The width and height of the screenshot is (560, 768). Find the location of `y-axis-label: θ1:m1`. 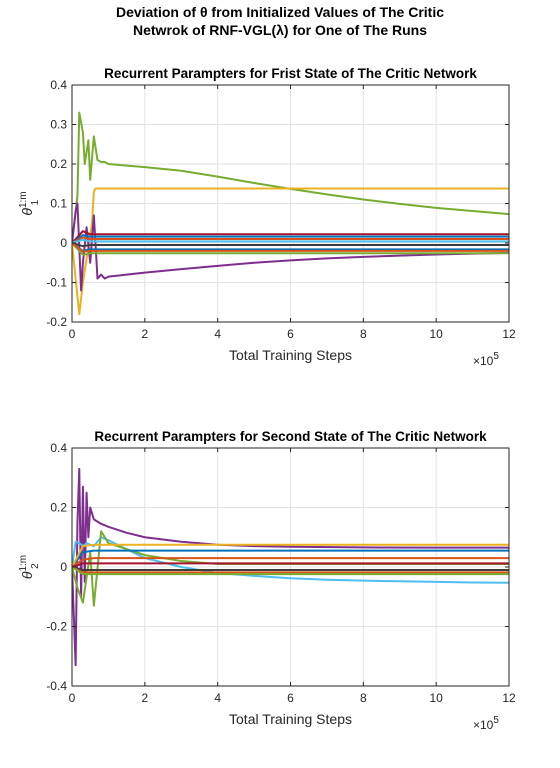

y-axis-label: θ1:m1 is located at coordinates (29, 203).